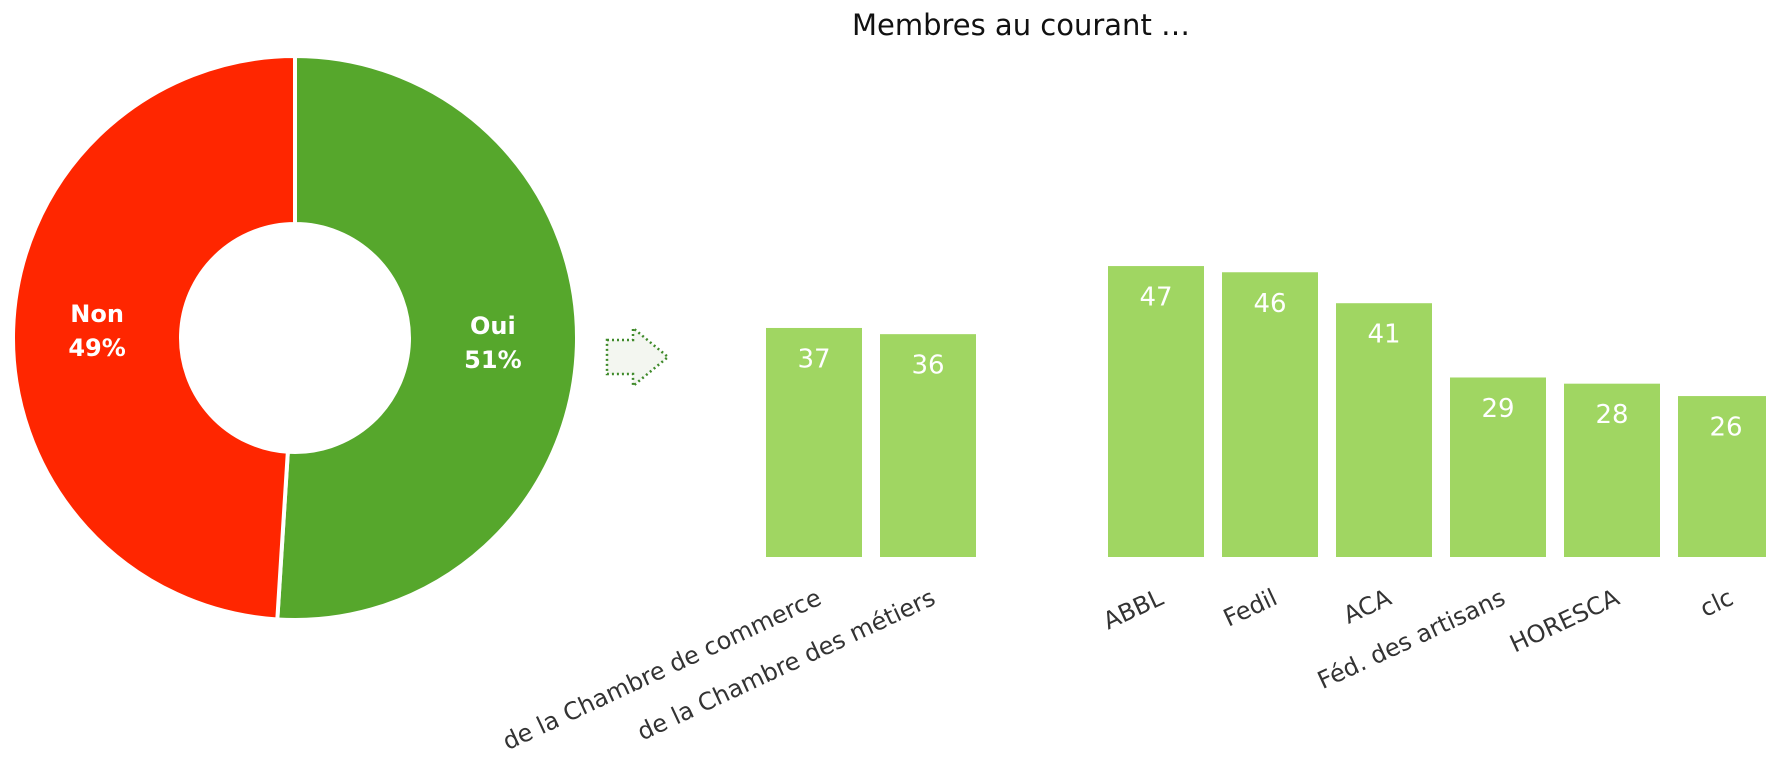  Describe the element at coordinates (97, 314) in the screenshot. I see `slice-label: Non` at that location.